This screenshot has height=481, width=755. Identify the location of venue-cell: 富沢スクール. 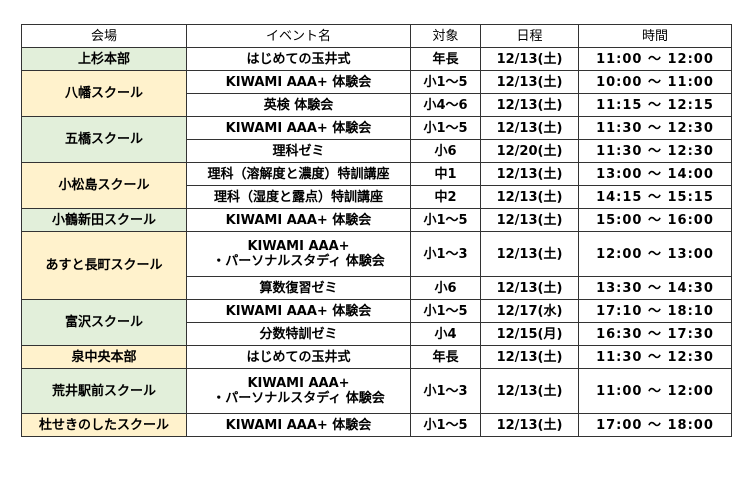
(104, 322).